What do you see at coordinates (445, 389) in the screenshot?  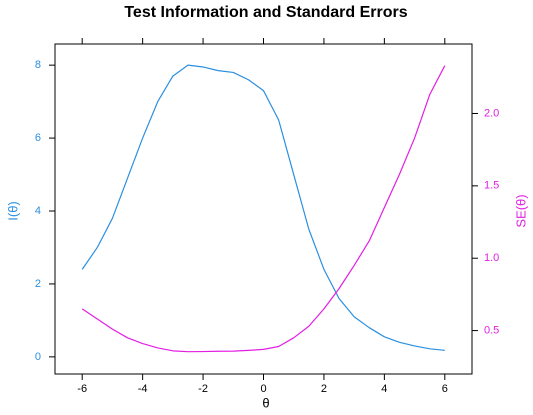 I see `x-tick-label: 6` at bounding box center [445, 389].